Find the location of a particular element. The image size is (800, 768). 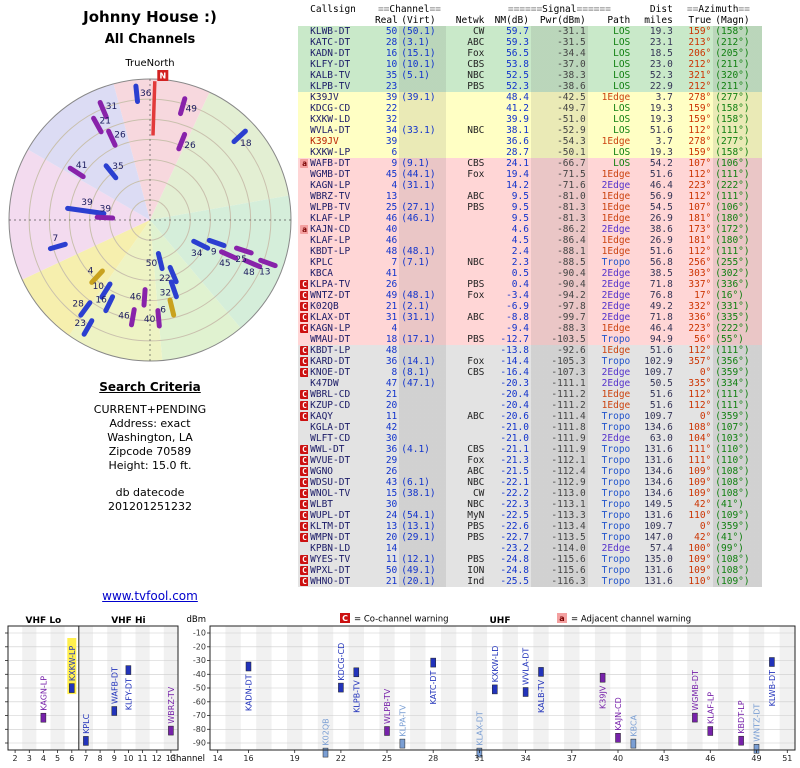

channel-tick-label: 10 is located at coordinates (128, 758).